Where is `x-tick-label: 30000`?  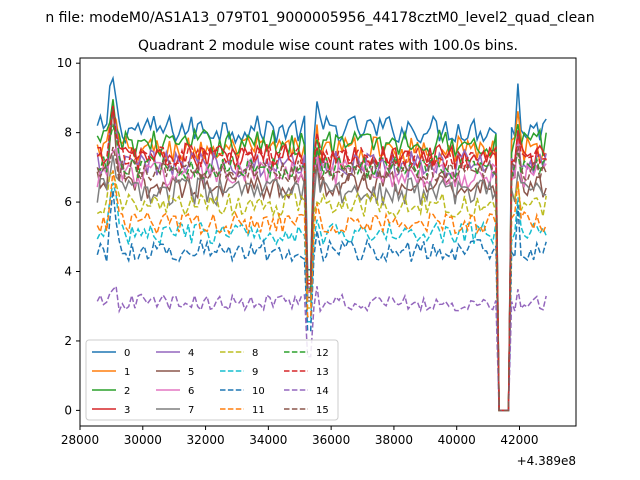
x-tick-label: 30000 is located at coordinates (143, 440).